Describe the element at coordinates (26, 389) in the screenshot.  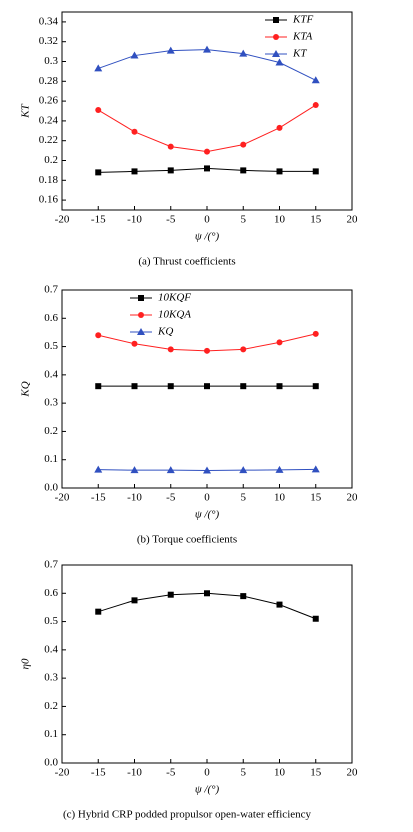
I see `y-axis-label: KQ` at that location.